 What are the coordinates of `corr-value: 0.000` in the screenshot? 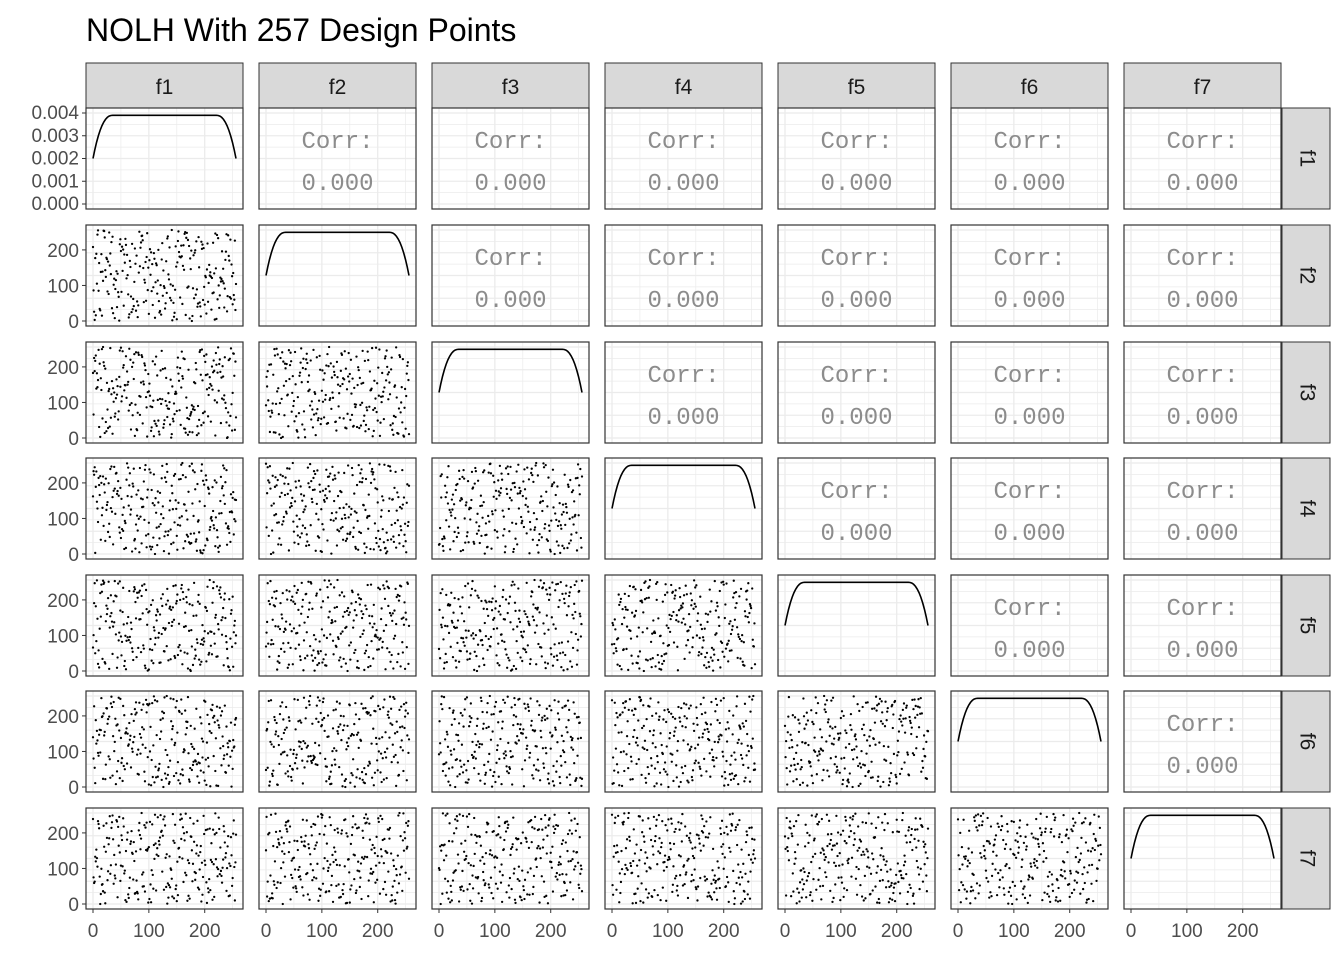 It's located at (1202, 534).